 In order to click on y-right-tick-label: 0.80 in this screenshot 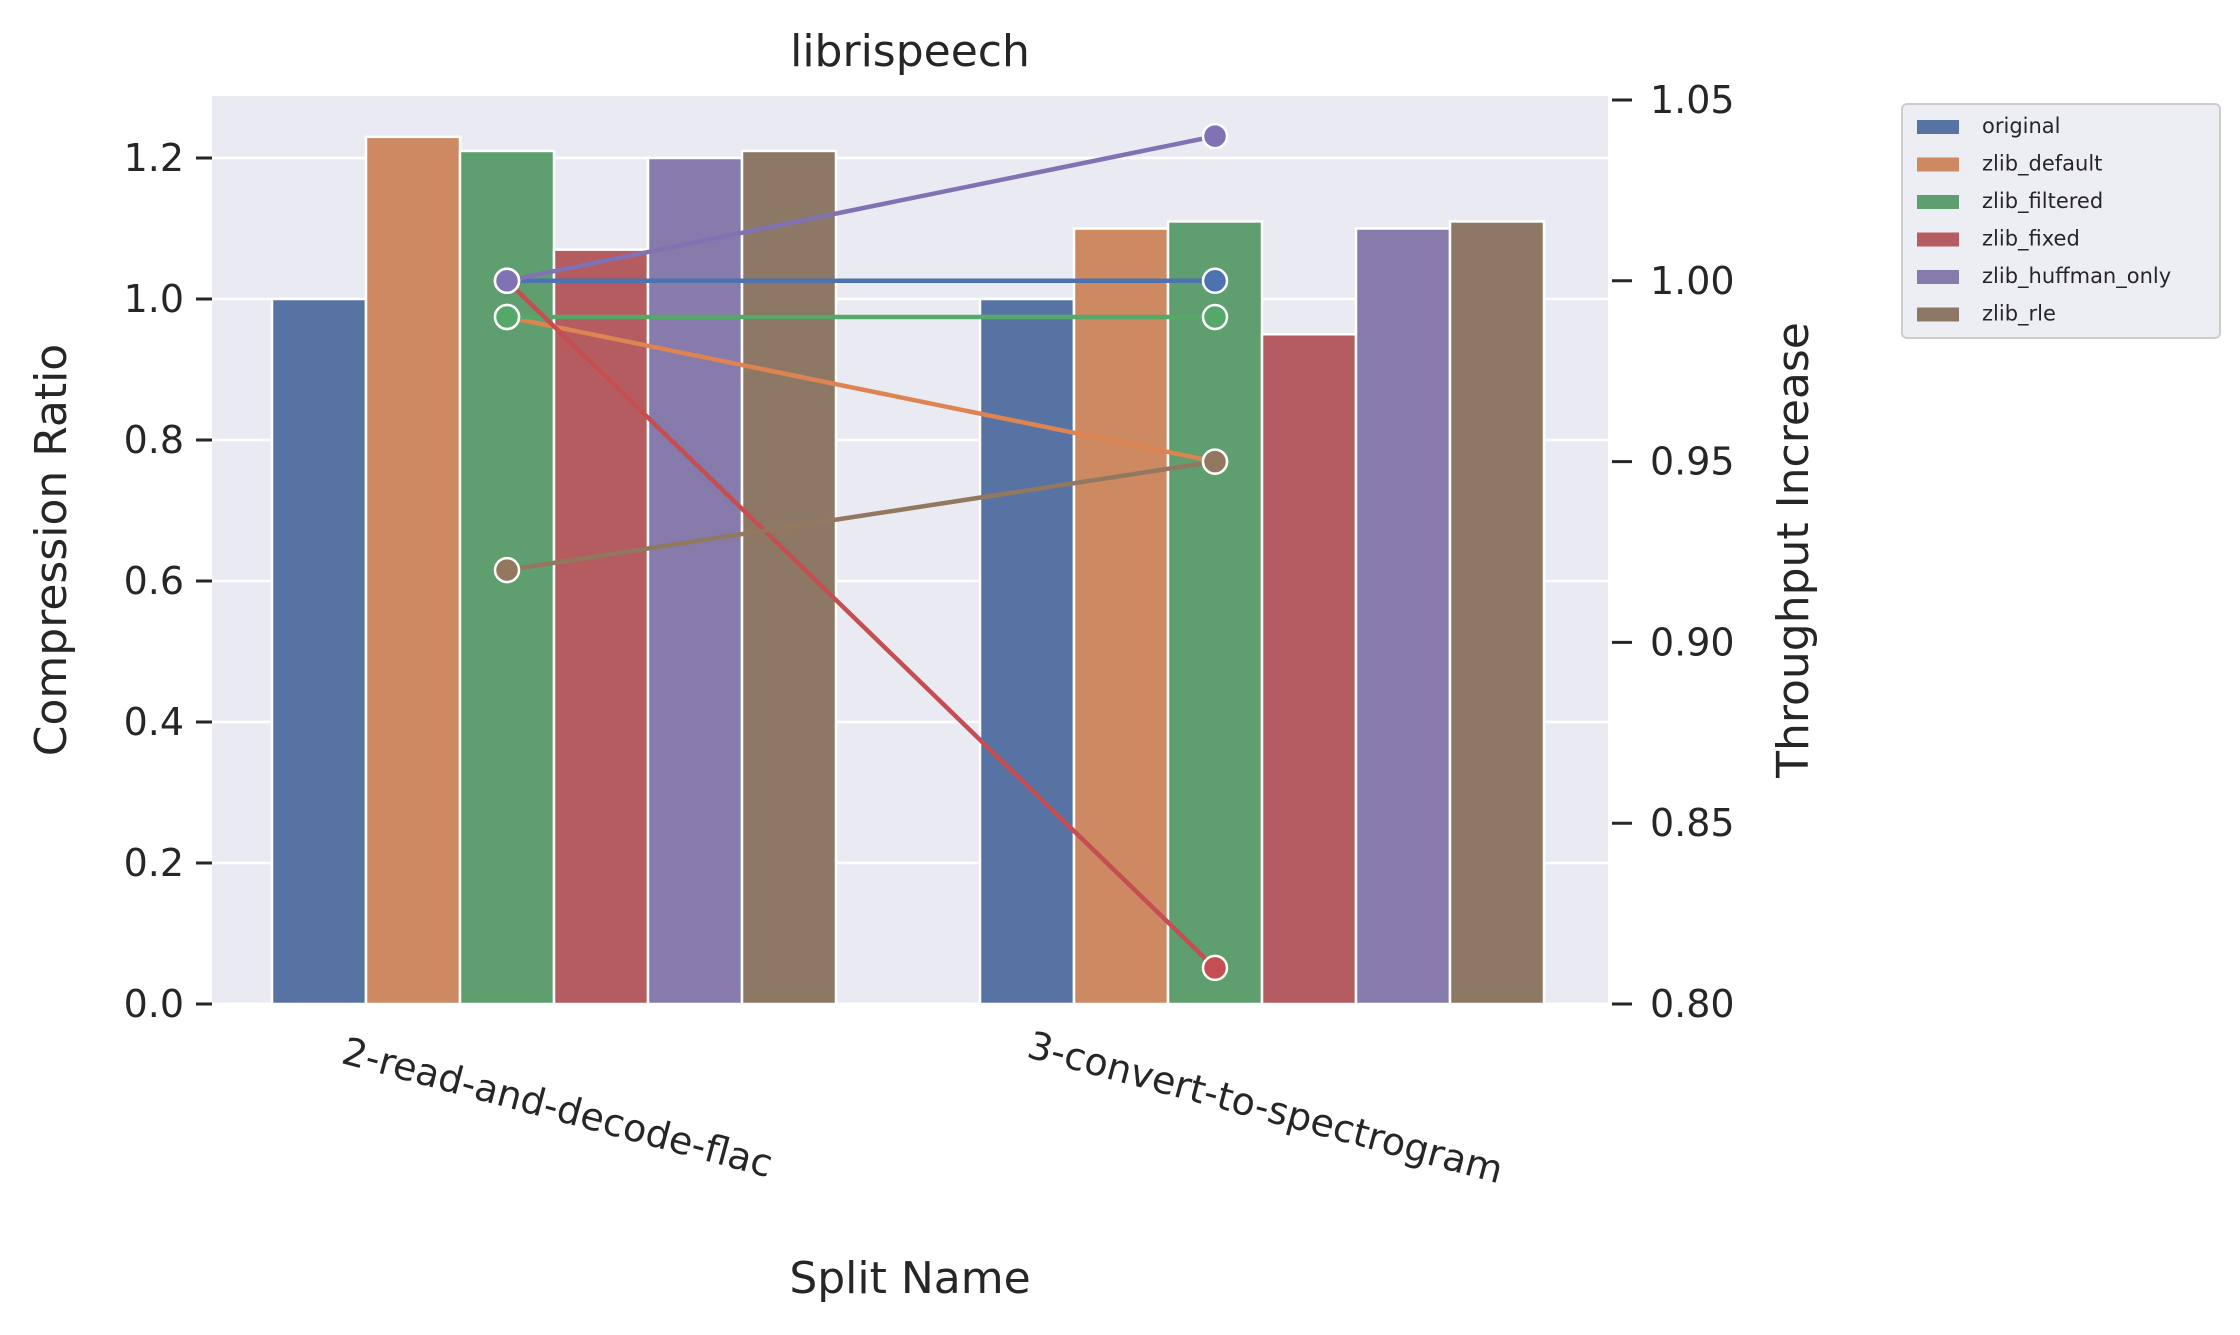, I will do `click(1692, 1004)`.